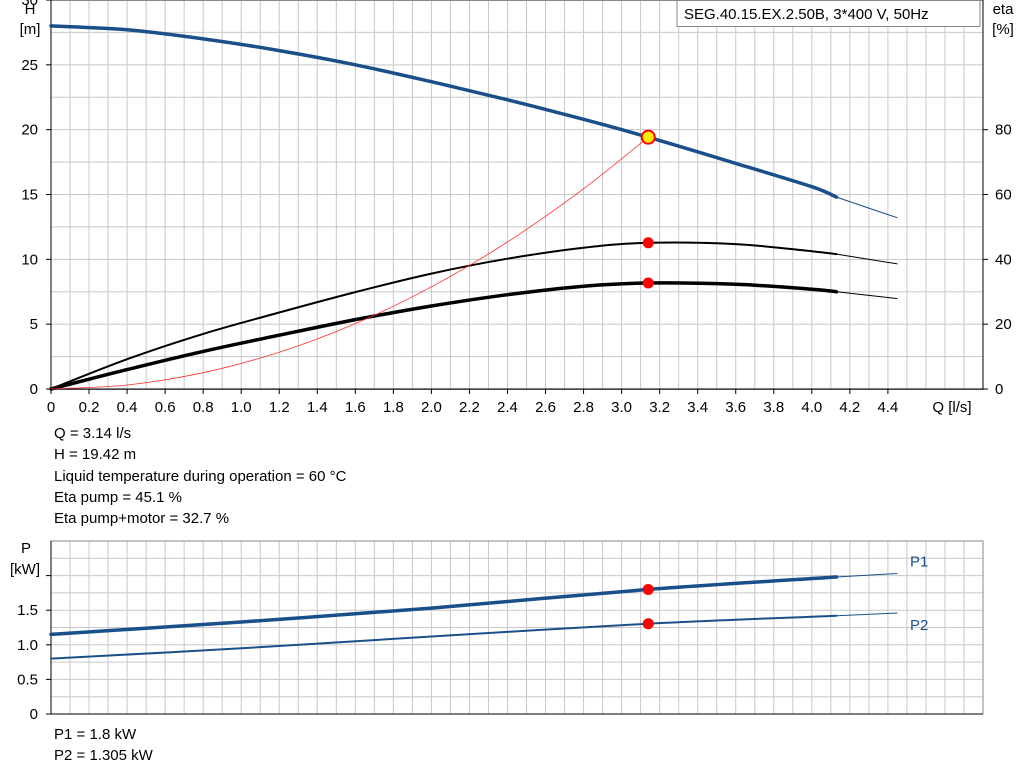 The height and width of the screenshot is (781, 1024). Describe the element at coordinates (30, 29) in the screenshot. I see `y-left-axis-unit: [m]` at that location.